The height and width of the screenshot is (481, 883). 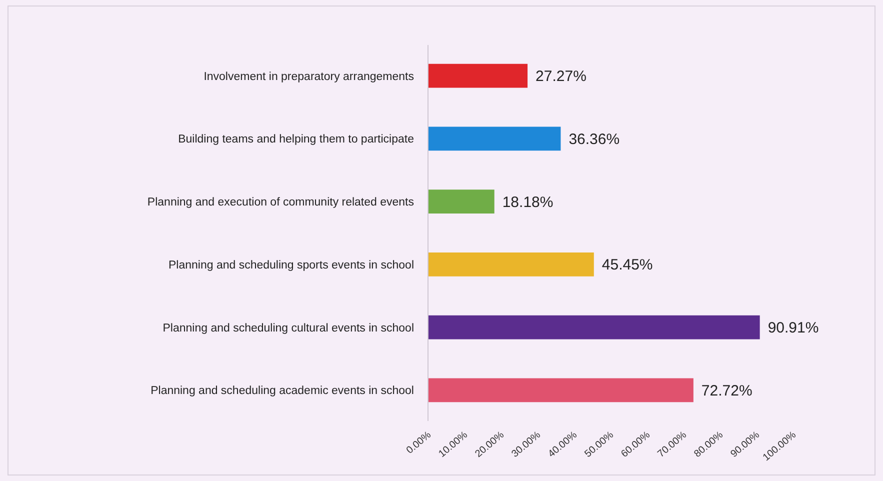 What do you see at coordinates (627, 265) in the screenshot?
I see `data-label: 45.45%` at bounding box center [627, 265].